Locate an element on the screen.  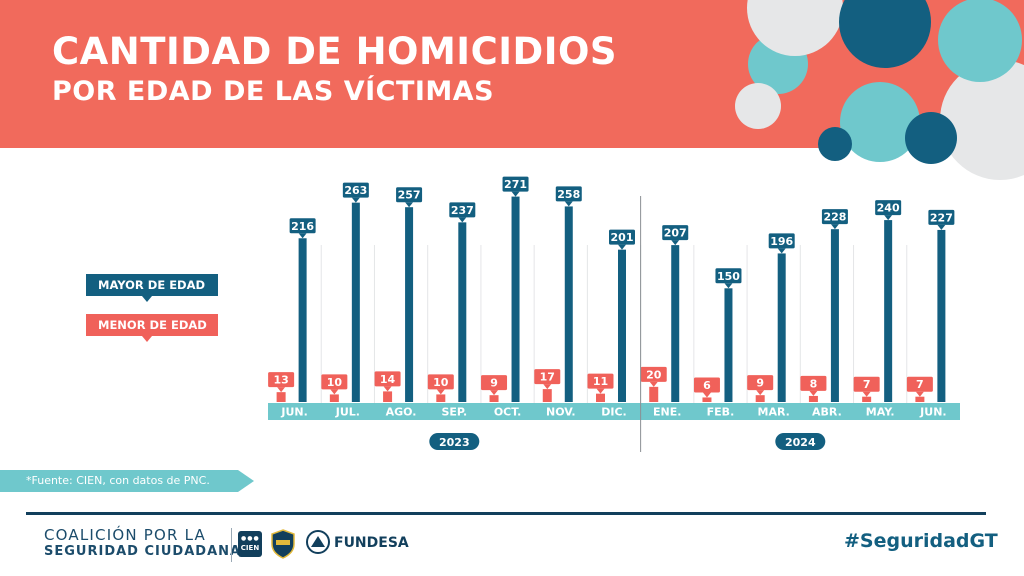
data-label-mayor: 207 is located at coordinates (675, 233).